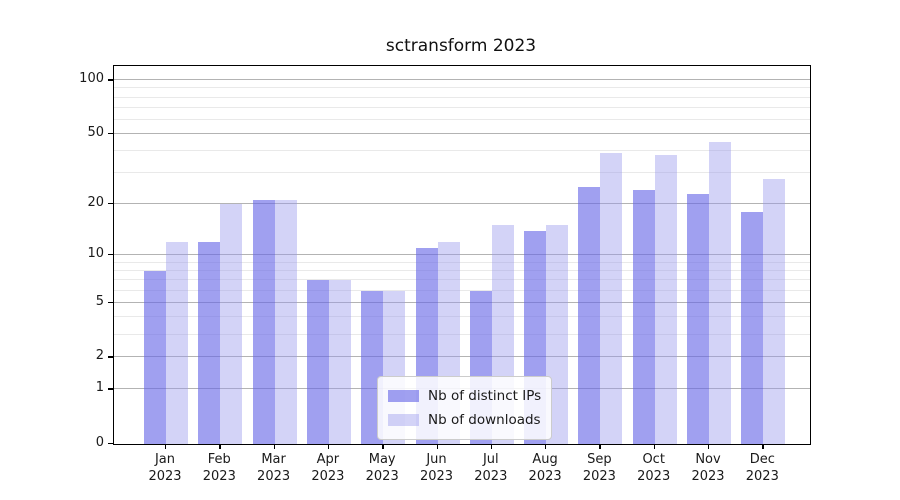 This screenshot has height=500, width=900. What do you see at coordinates (91, 79) in the screenshot?
I see `y-tick-label: 100` at bounding box center [91, 79].